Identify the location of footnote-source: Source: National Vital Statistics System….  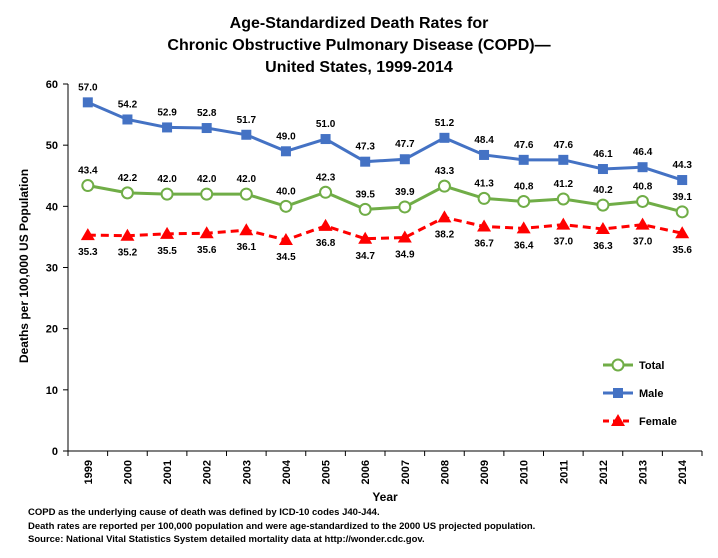
(226, 539).